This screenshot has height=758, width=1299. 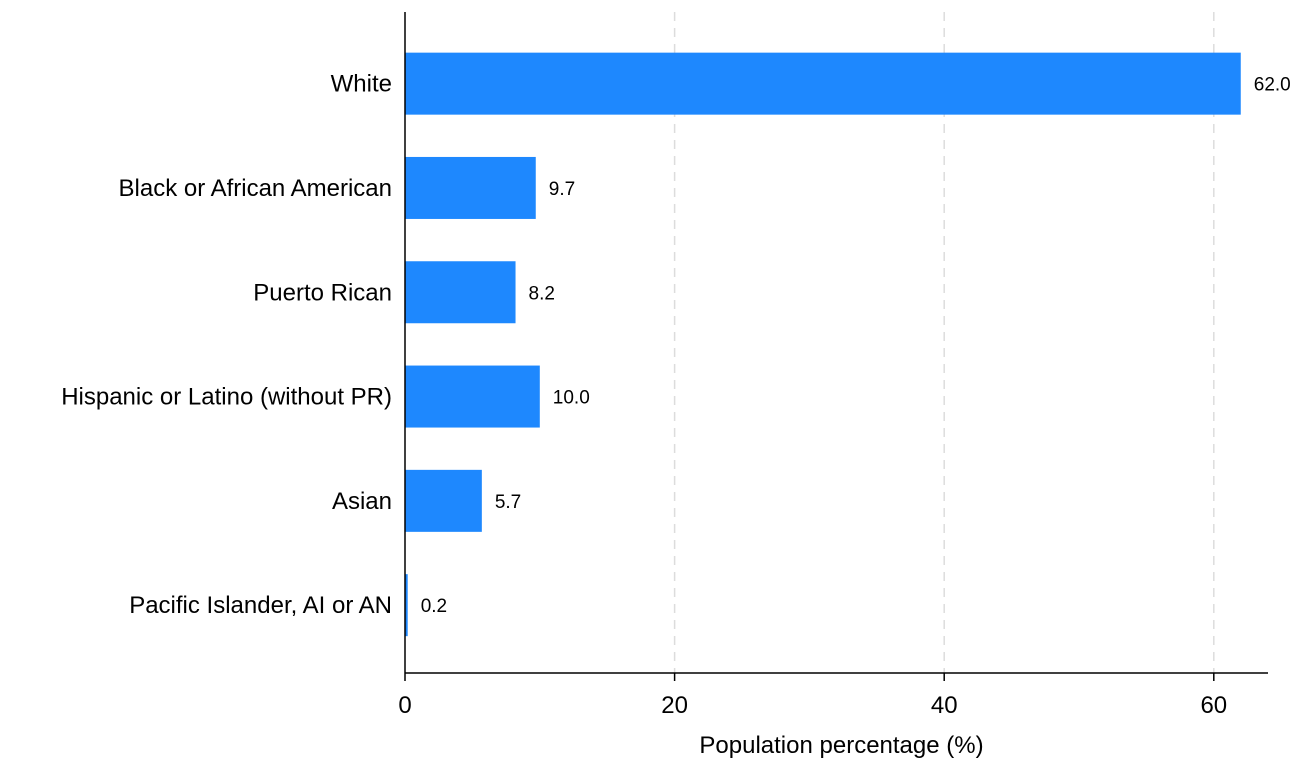 I want to click on category-label-2: Puerto Rican, so click(x=322, y=292).